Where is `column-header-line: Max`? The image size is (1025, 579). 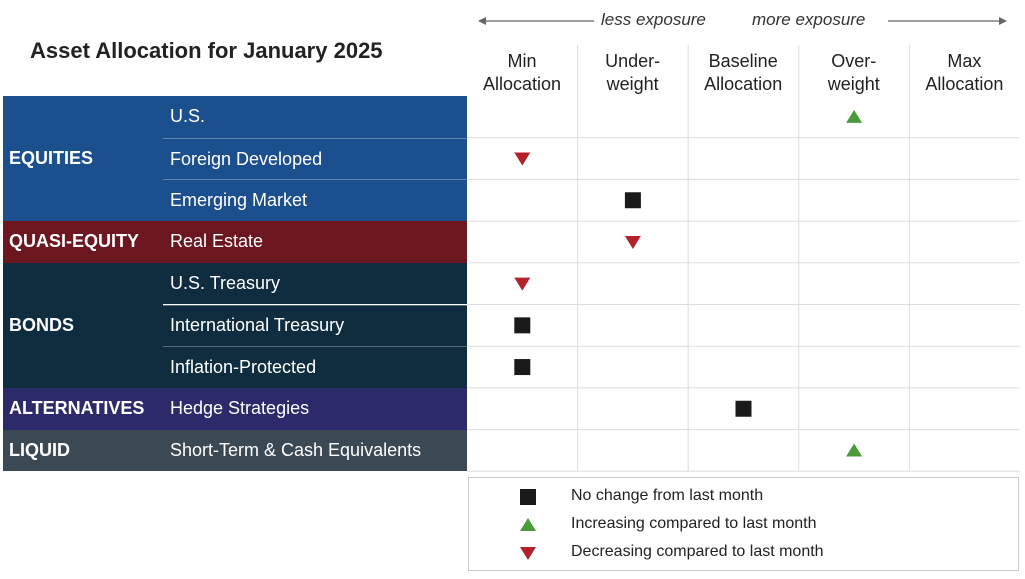
column-header-line: Max is located at coordinates (964, 61).